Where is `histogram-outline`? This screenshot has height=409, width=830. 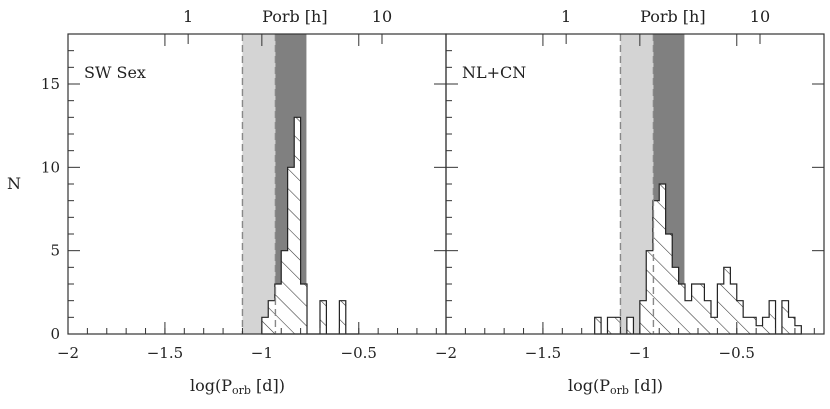
histogram-outline is located at coordinates (698, 259).